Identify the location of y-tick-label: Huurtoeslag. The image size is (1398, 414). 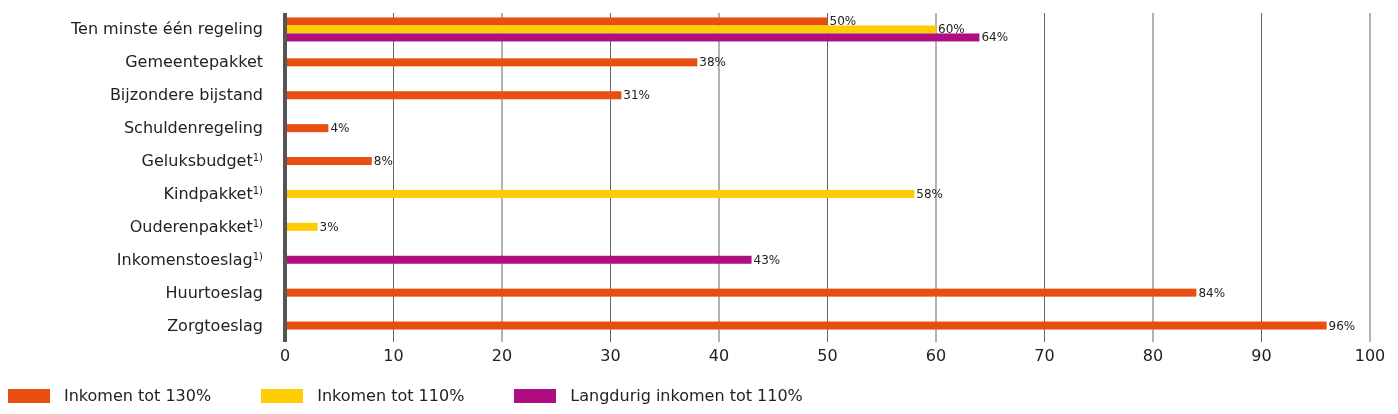
(214, 292).